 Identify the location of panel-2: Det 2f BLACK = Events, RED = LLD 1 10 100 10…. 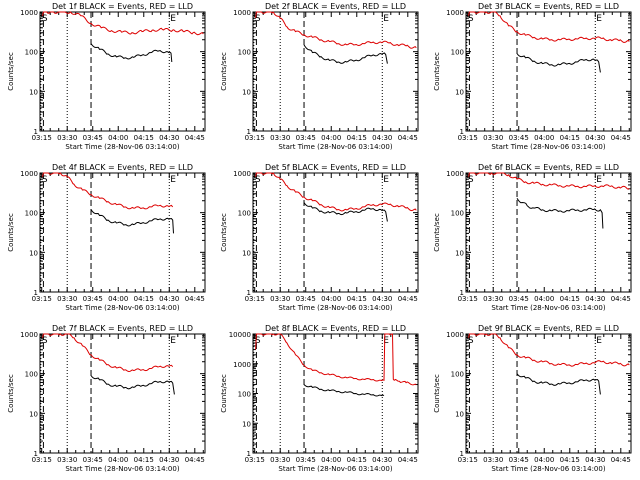
(319, 76).